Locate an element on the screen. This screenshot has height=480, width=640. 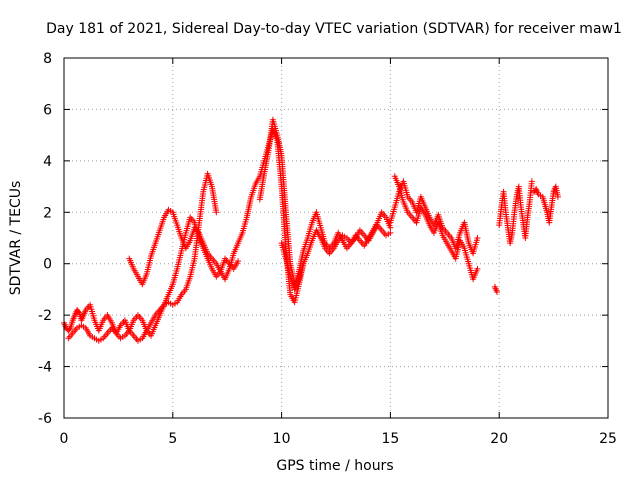
data-track-track-a is located at coordinates (140, 257).